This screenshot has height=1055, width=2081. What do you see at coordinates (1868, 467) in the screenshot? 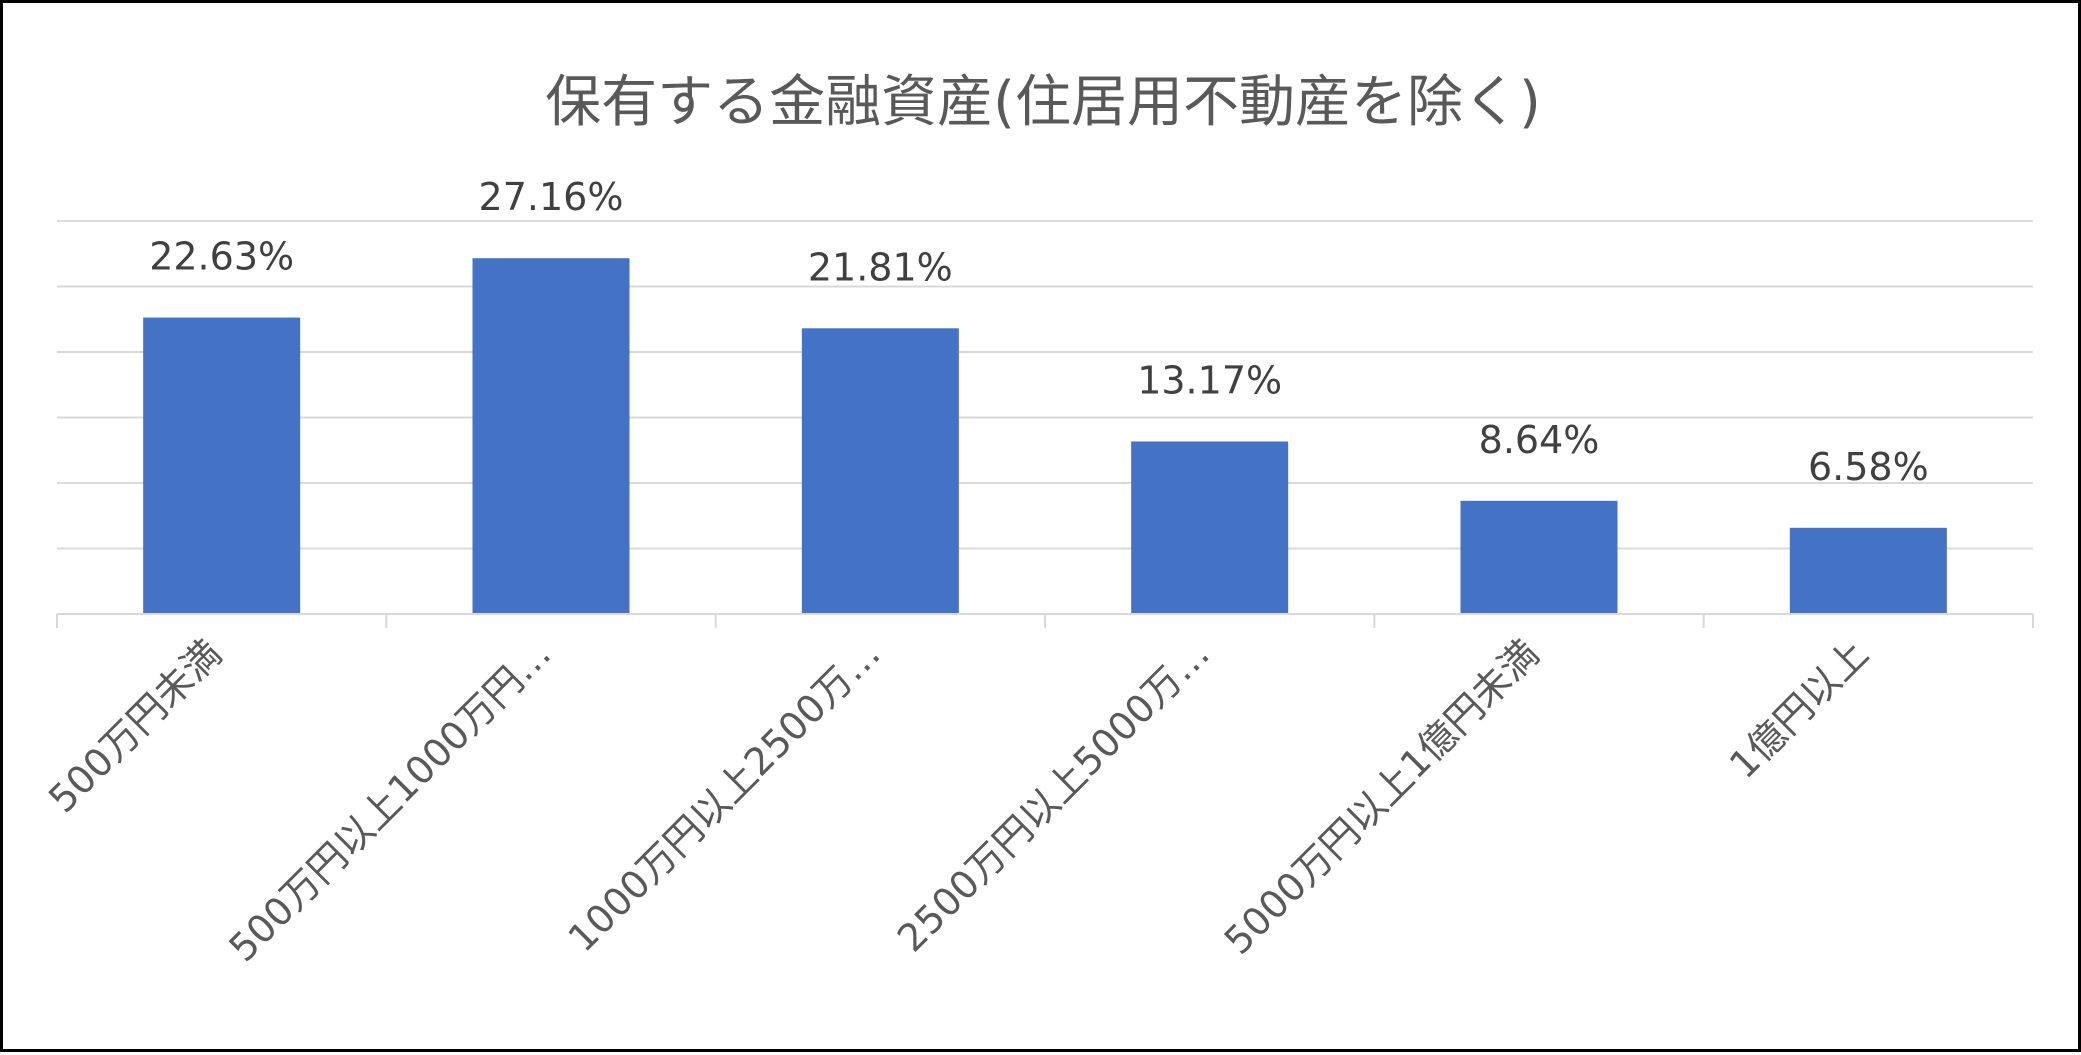
I see `data-label: 6.58%` at bounding box center [1868, 467].